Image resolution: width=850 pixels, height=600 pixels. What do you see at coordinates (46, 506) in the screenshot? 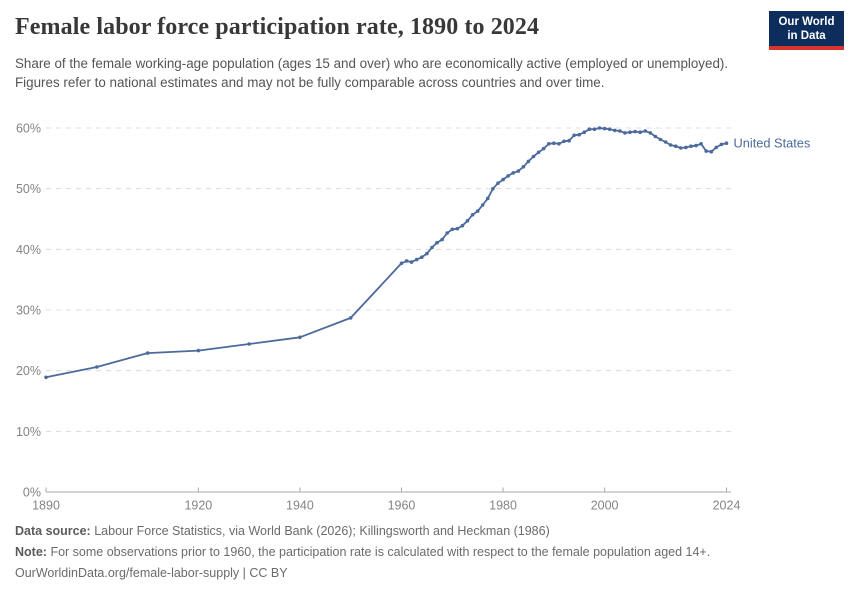
I see `x-tick-label: 1890` at bounding box center [46, 506].